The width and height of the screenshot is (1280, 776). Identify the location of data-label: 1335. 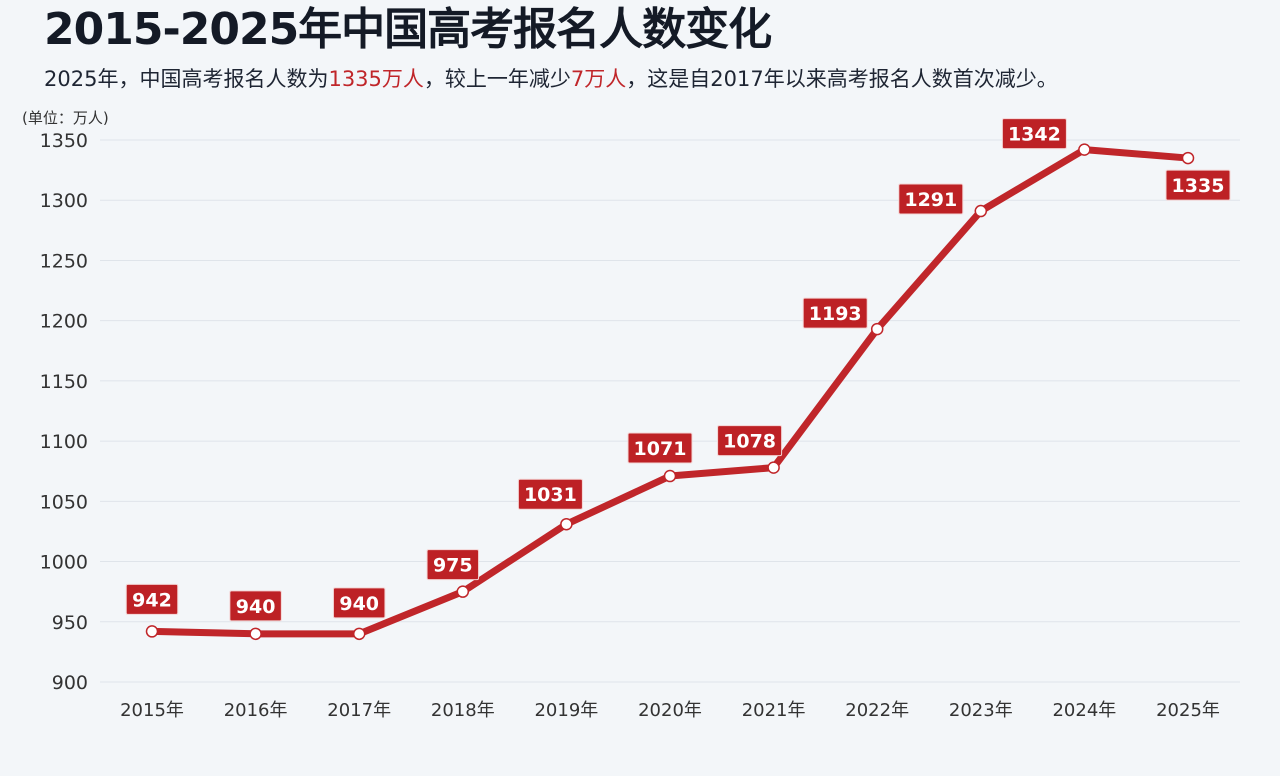
(1198, 186).